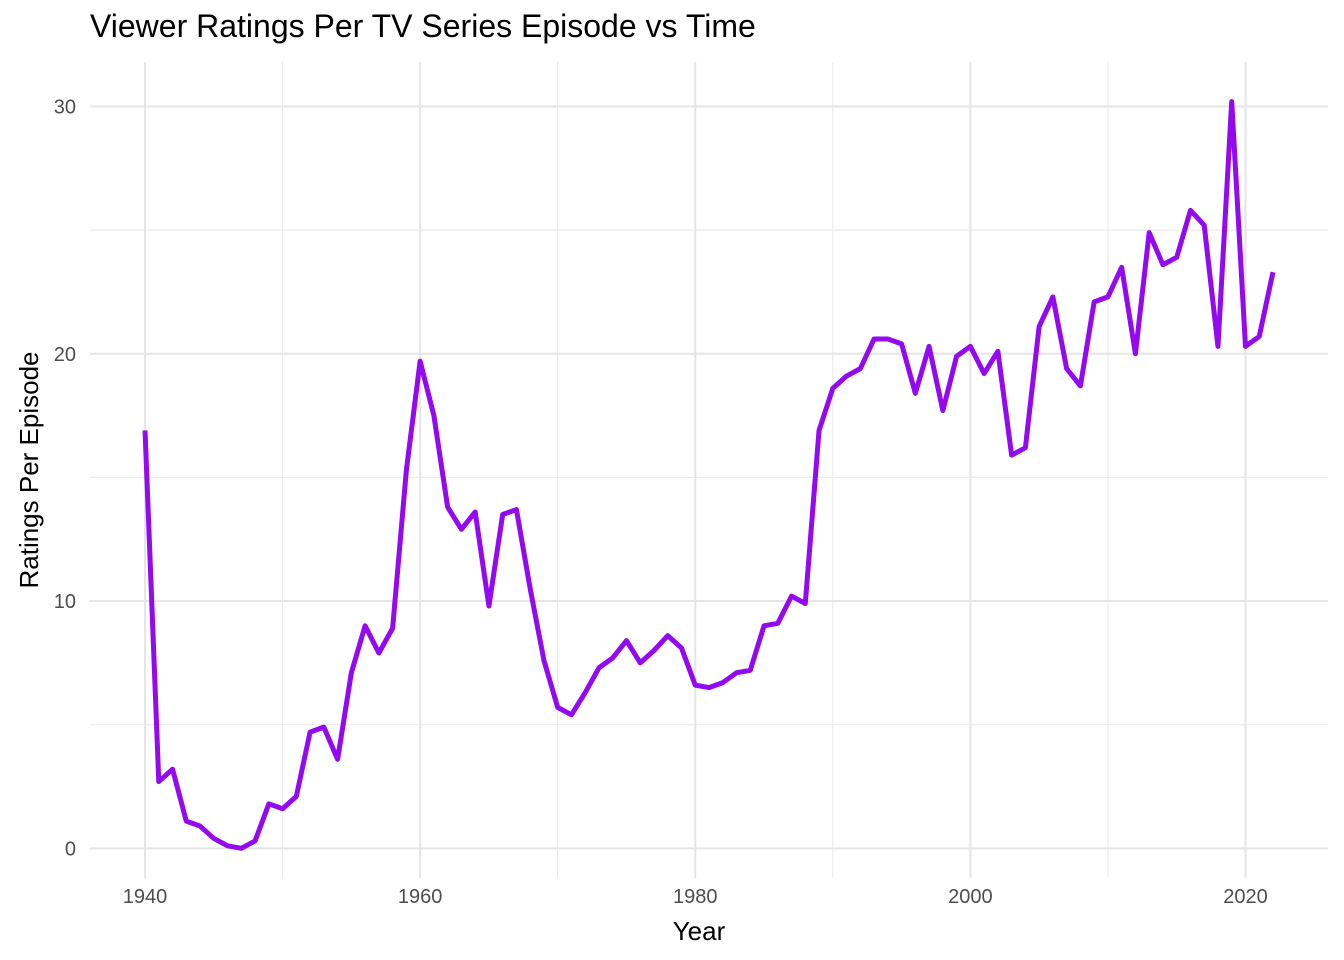 The image size is (1344, 960). What do you see at coordinates (70, 849) in the screenshot?
I see `y-tick-label: 0` at bounding box center [70, 849].